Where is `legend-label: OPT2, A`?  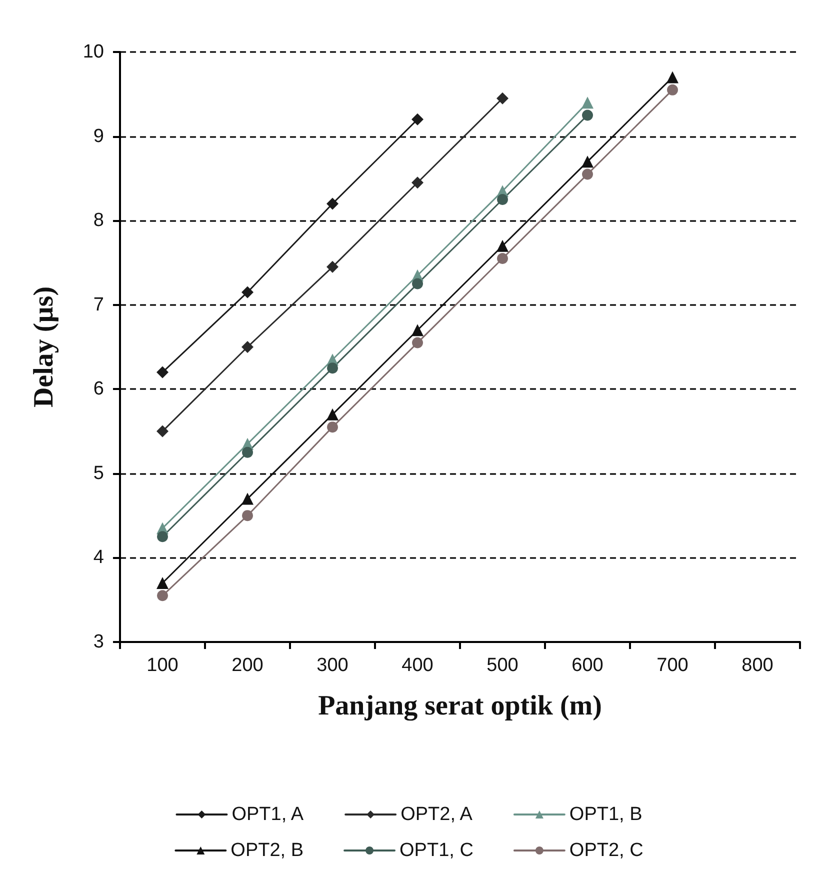 legend-label: OPT2, A is located at coordinates (436, 814).